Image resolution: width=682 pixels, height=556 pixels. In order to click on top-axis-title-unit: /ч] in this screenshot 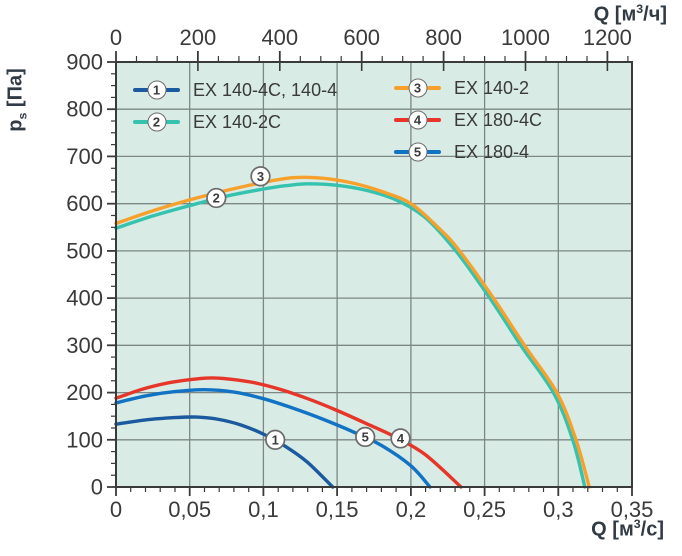, I will do `click(655, 14)`.